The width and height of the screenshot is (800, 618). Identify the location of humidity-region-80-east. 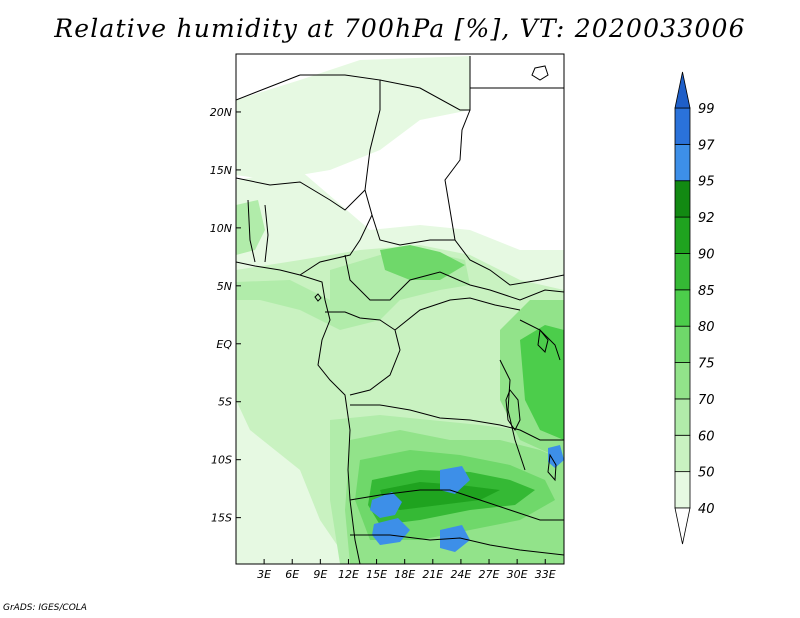
(542, 382).